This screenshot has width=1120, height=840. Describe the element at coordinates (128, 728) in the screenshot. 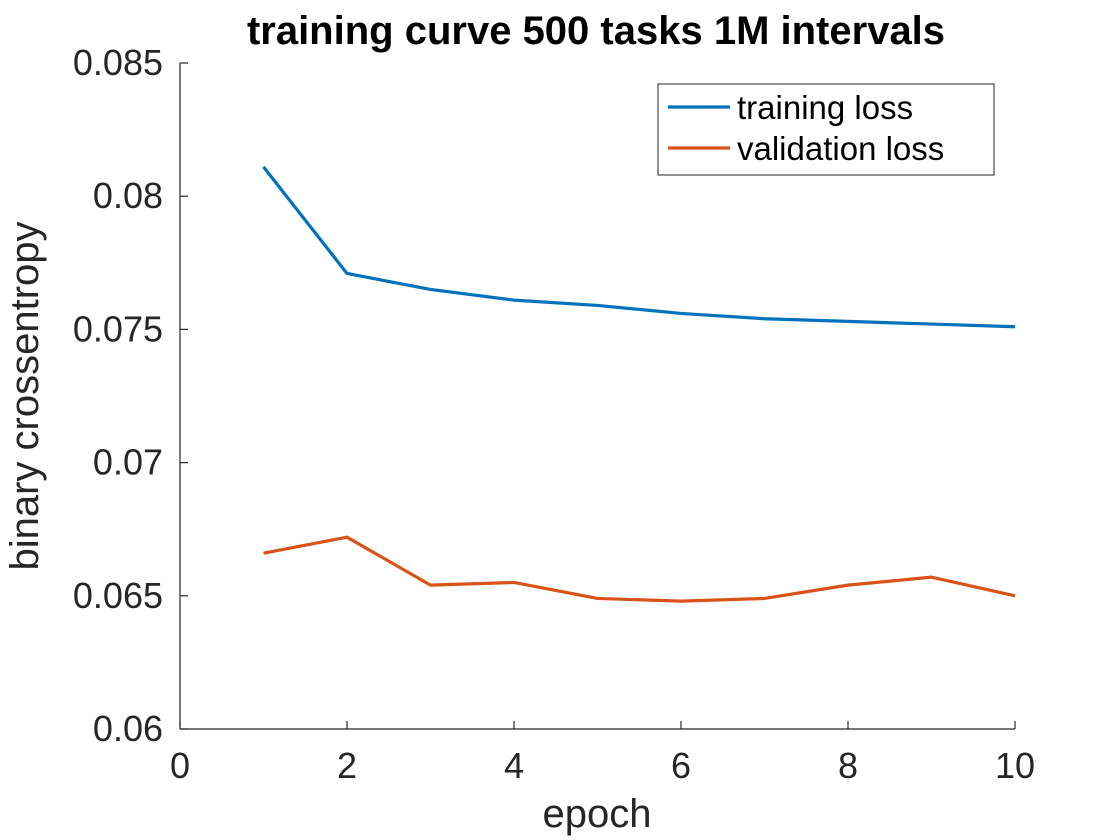

I see `y-tick-label: 0.06` at that location.